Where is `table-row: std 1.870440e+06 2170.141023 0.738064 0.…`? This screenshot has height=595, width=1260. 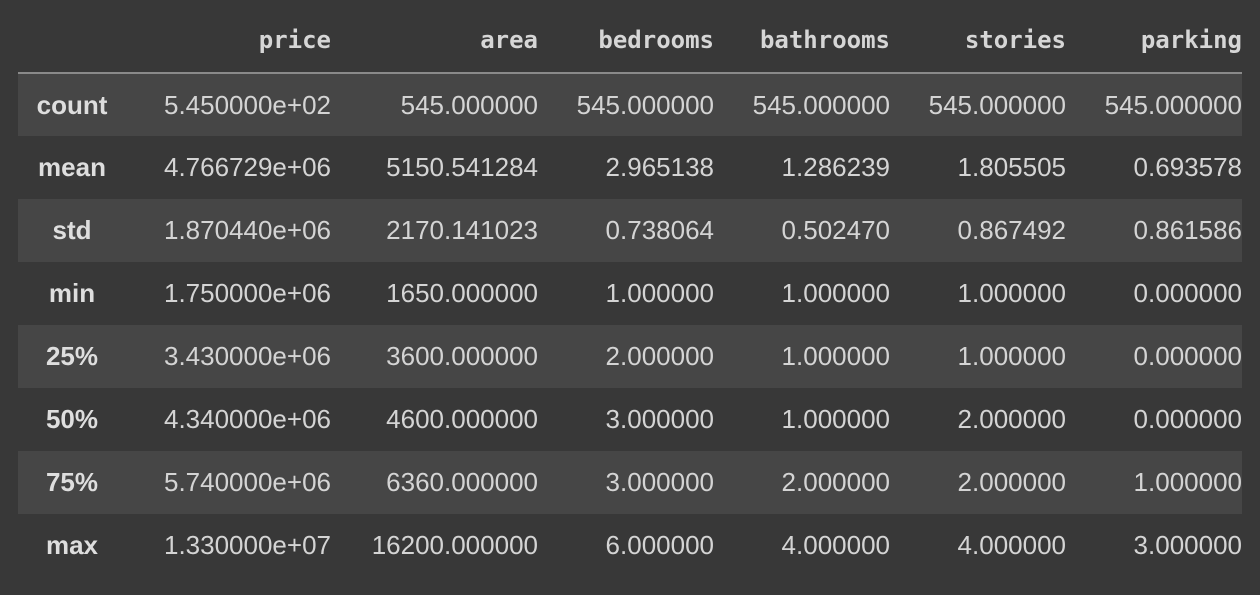 table-row: std 1.870440e+06 2170.141023 0.738064 0.… is located at coordinates (630, 230).